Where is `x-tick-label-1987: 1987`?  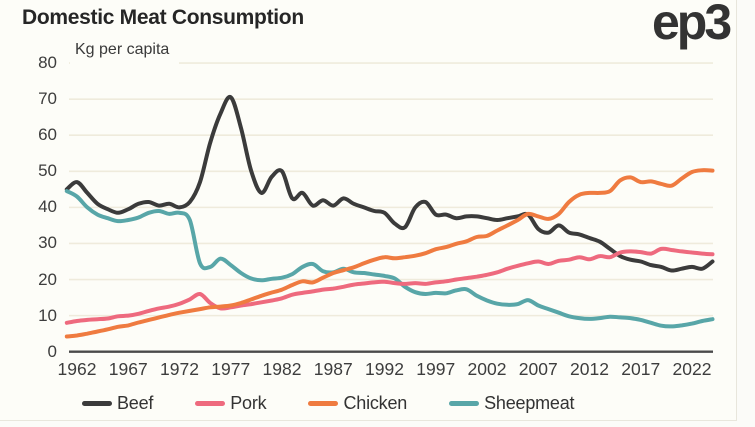 x-tick-label-1987: 1987 is located at coordinates (333, 369).